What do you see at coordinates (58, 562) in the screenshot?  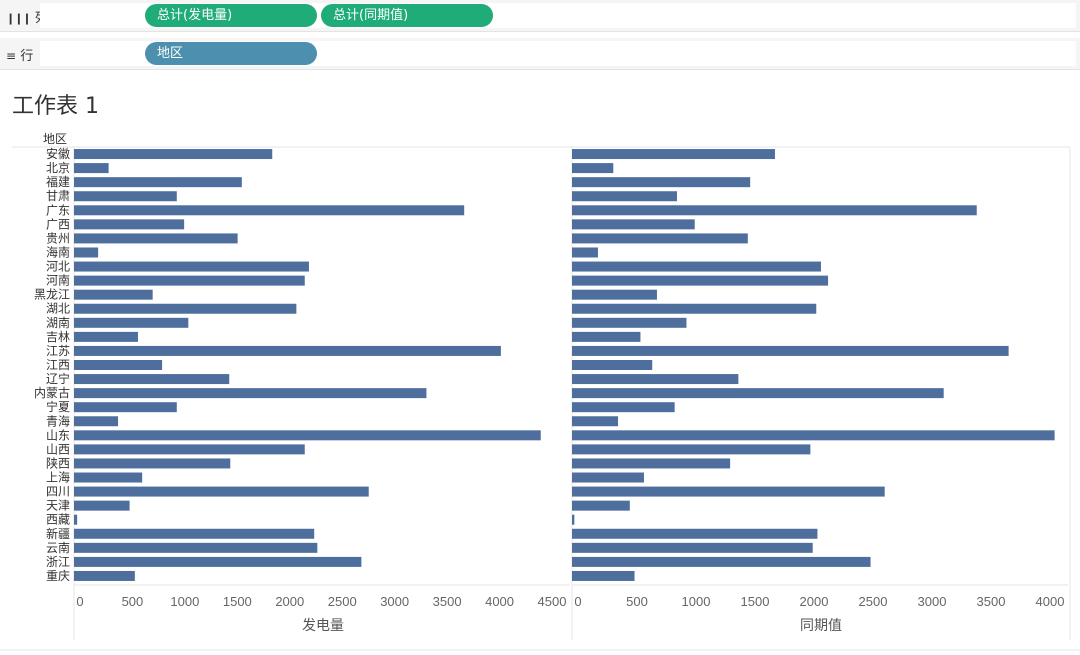 I see `category-label: 浙江` at bounding box center [58, 562].